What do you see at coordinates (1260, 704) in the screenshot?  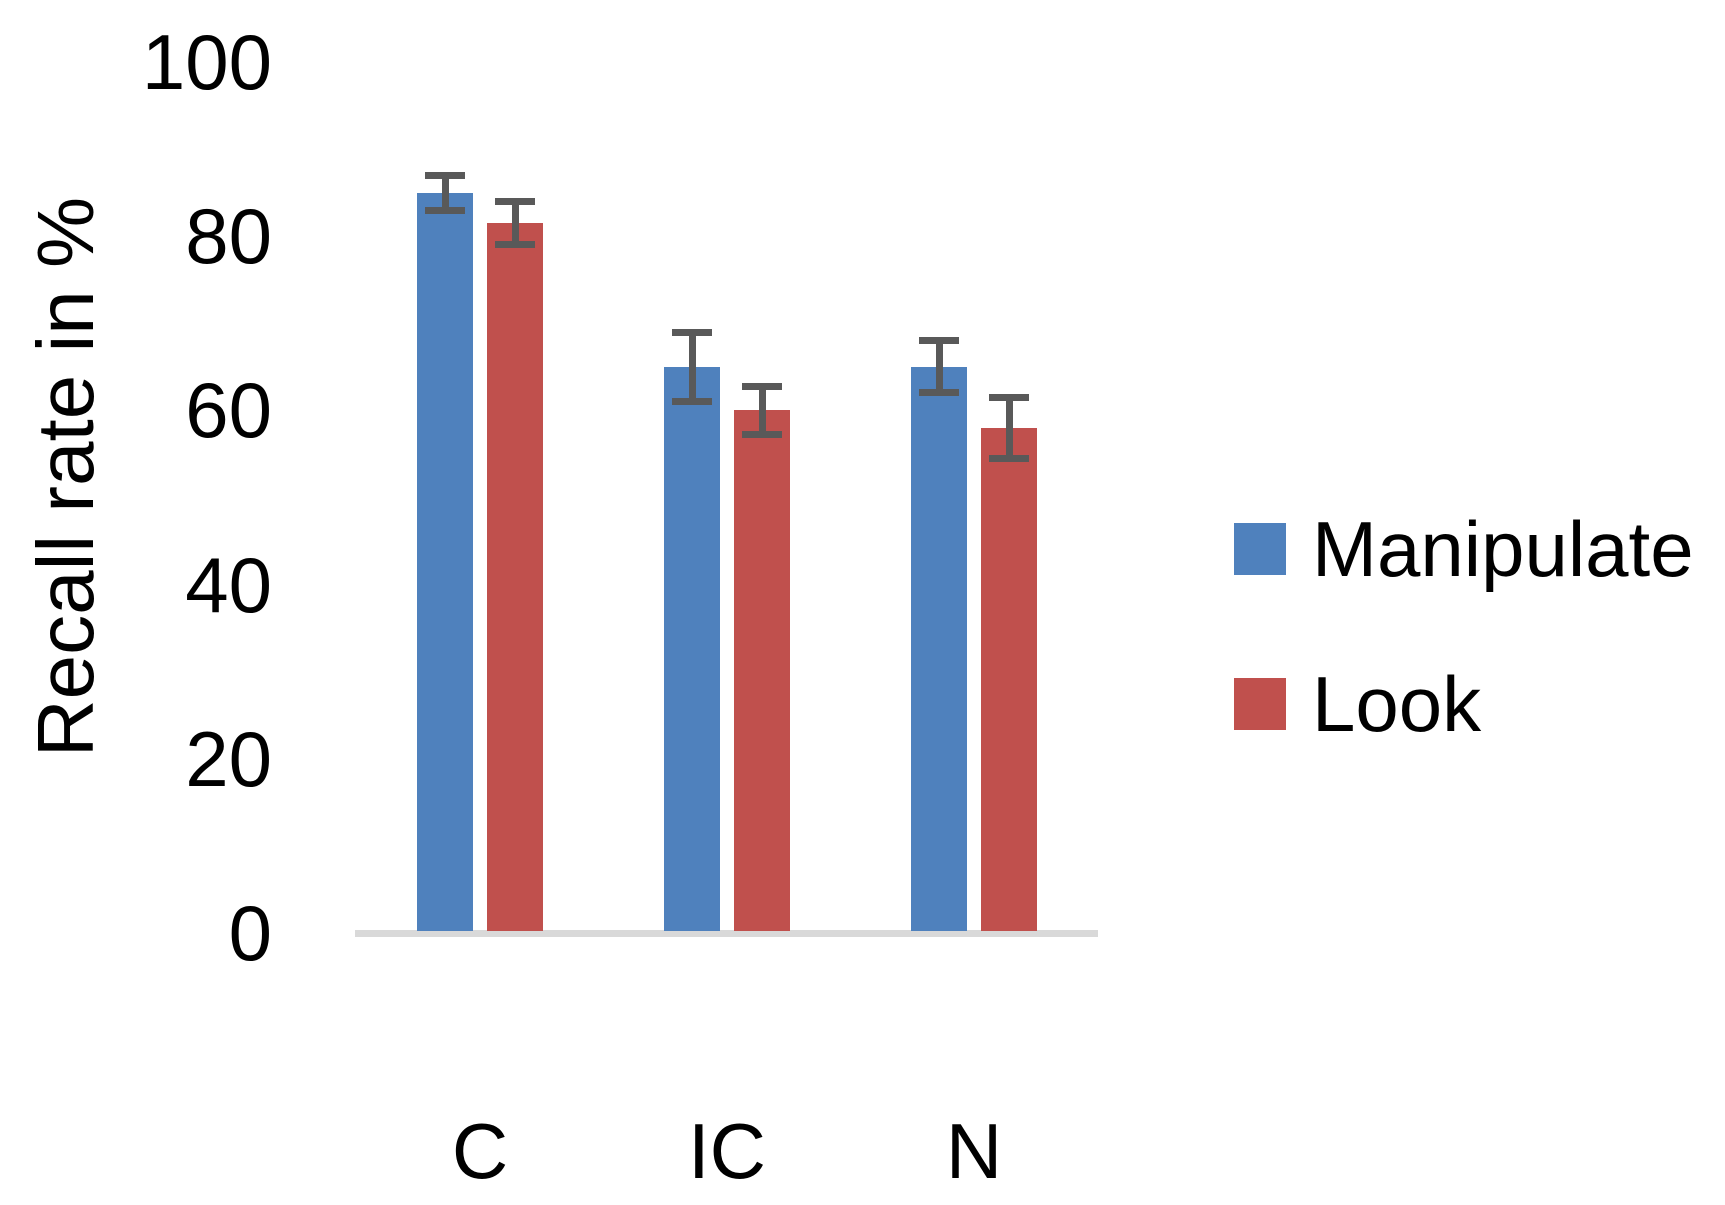 I see `legend-swatch-look` at bounding box center [1260, 704].